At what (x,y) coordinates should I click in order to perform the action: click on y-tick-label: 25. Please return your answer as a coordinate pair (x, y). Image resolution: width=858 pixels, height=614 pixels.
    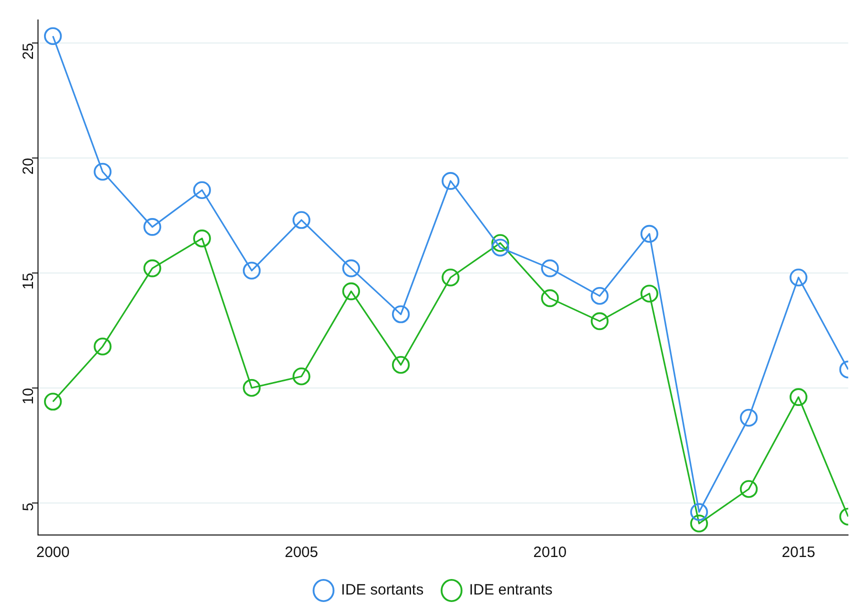
    Looking at the image, I should click on (29, 51).